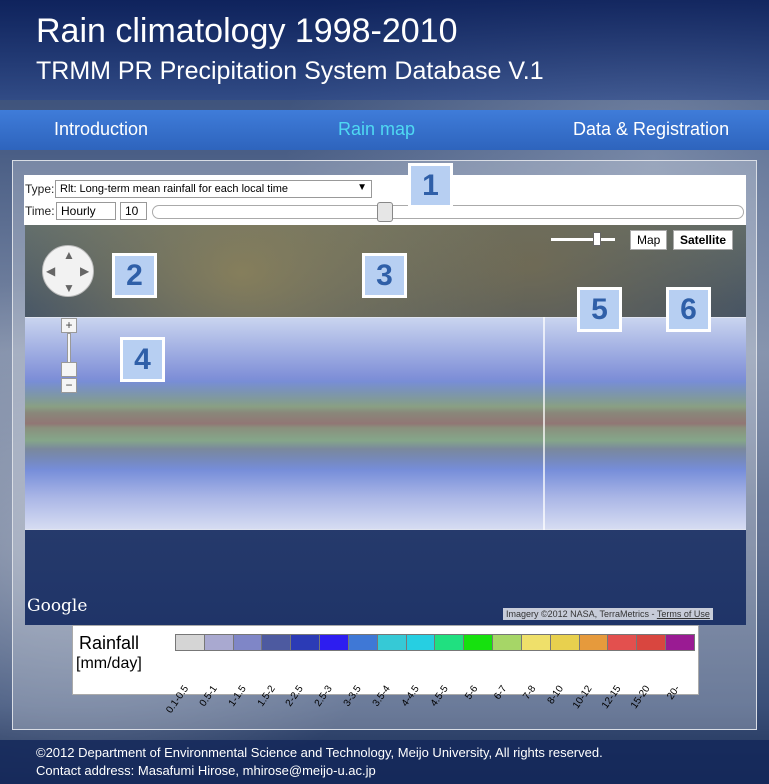 The width and height of the screenshot is (769, 784). Describe the element at coordinates (68, 271) in the screenshot. I see `pan-control: ▲ ▼ ◀ ▶` at that location.